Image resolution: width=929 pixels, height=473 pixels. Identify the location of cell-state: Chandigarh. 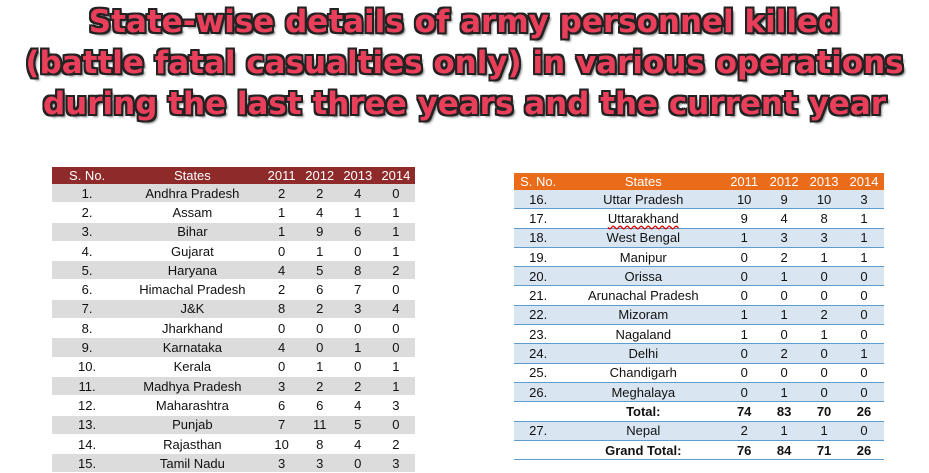
(643, 373).